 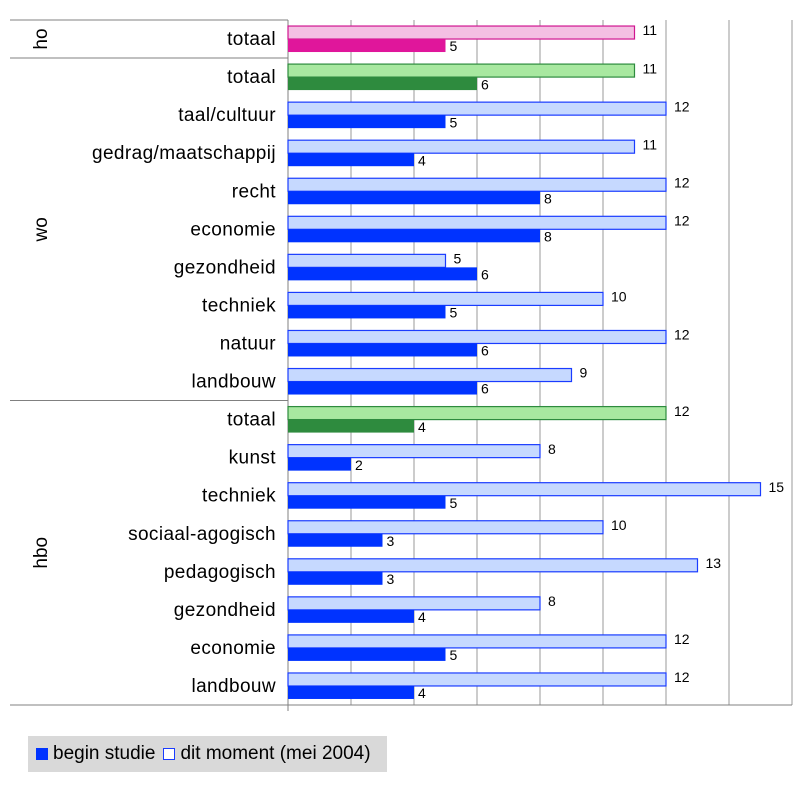 I want to click on data-label-moment: 9, so click(x=584, y=373).